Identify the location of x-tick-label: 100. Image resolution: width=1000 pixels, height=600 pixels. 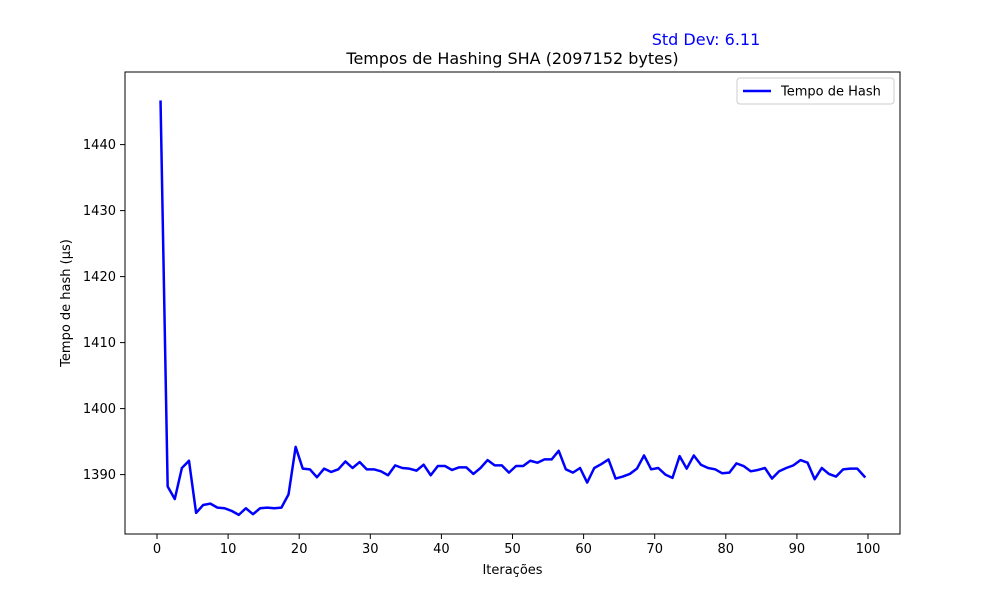
(868, 549).